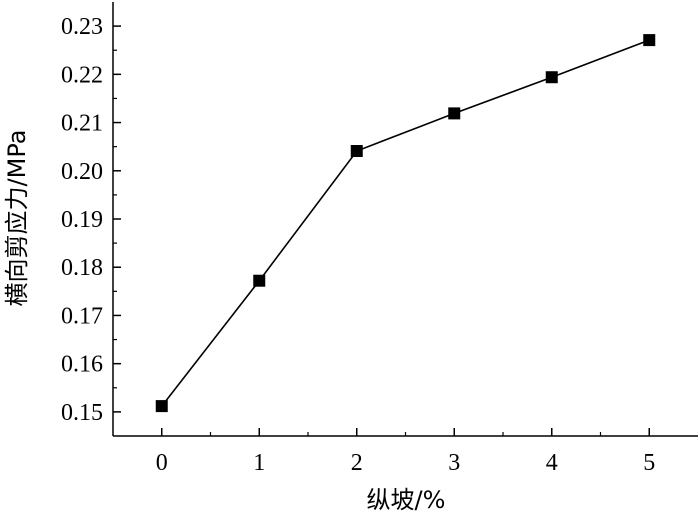 The image size is (700, 517). Describe the element at coordinates (82, 220) in the screenshot. I see `y-tick-label: 0.19` at that location.